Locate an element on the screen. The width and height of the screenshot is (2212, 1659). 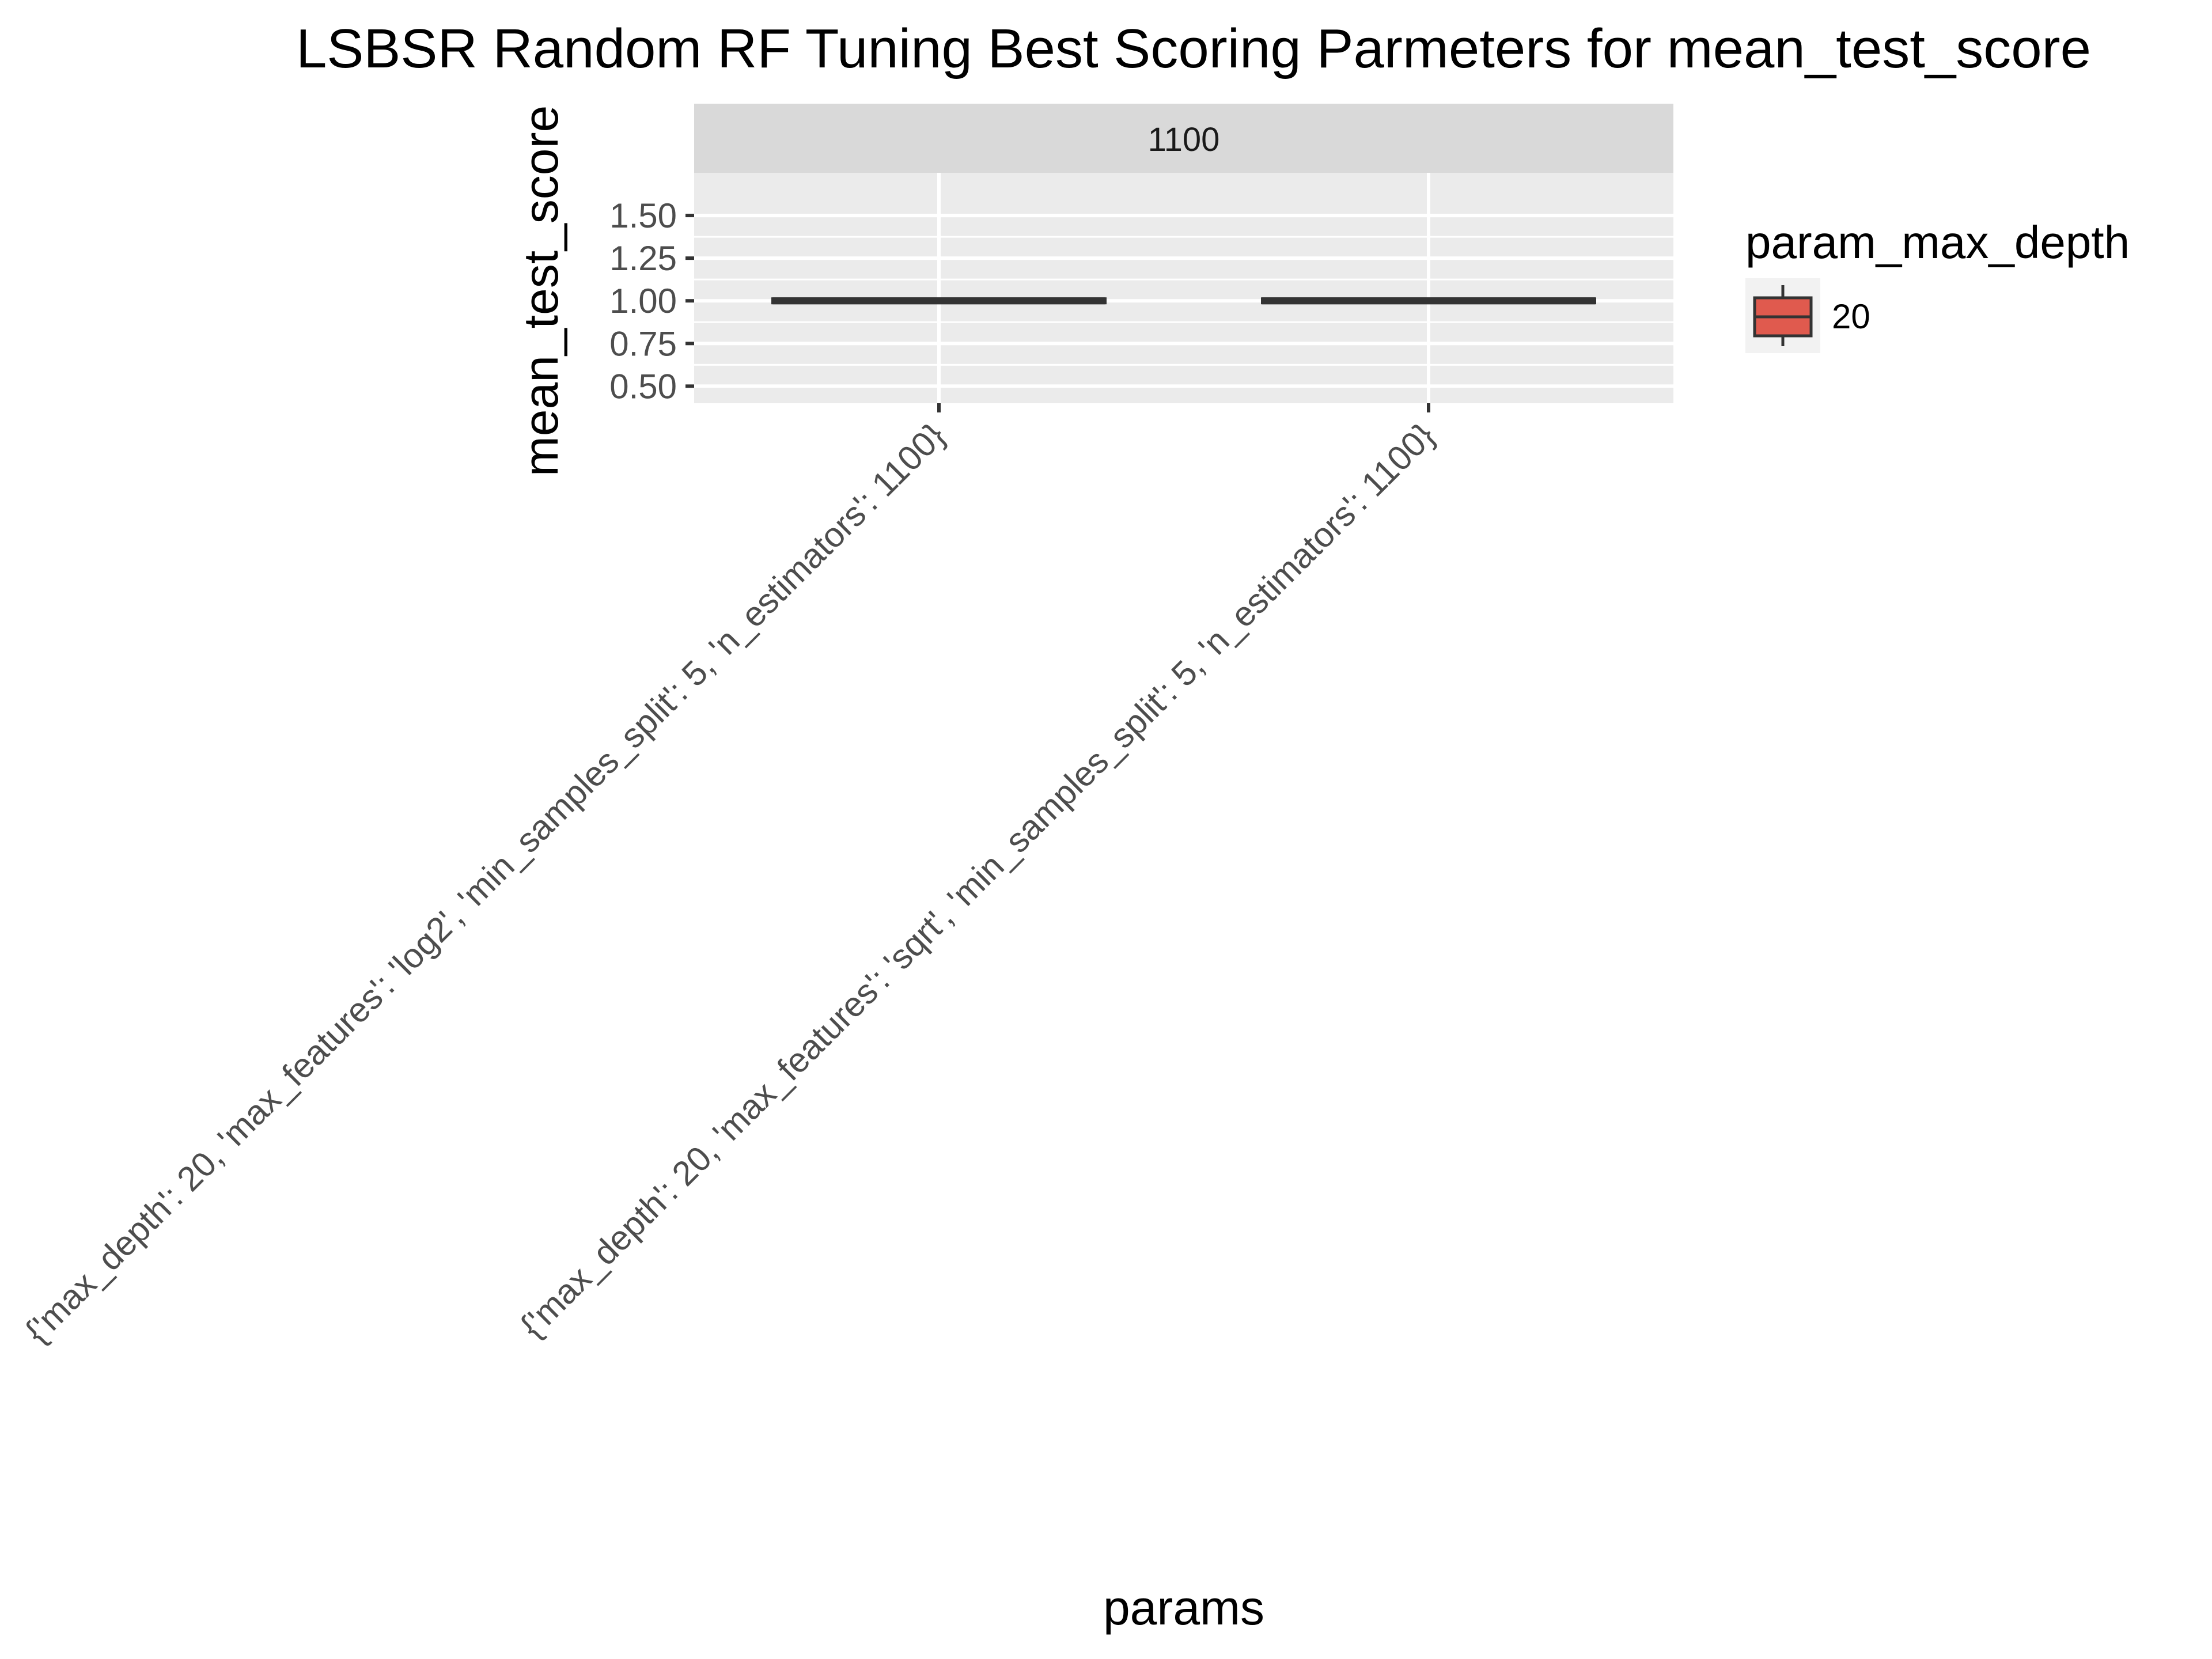
y-tick-label: 0.75 is located at coordinates (643, 343).